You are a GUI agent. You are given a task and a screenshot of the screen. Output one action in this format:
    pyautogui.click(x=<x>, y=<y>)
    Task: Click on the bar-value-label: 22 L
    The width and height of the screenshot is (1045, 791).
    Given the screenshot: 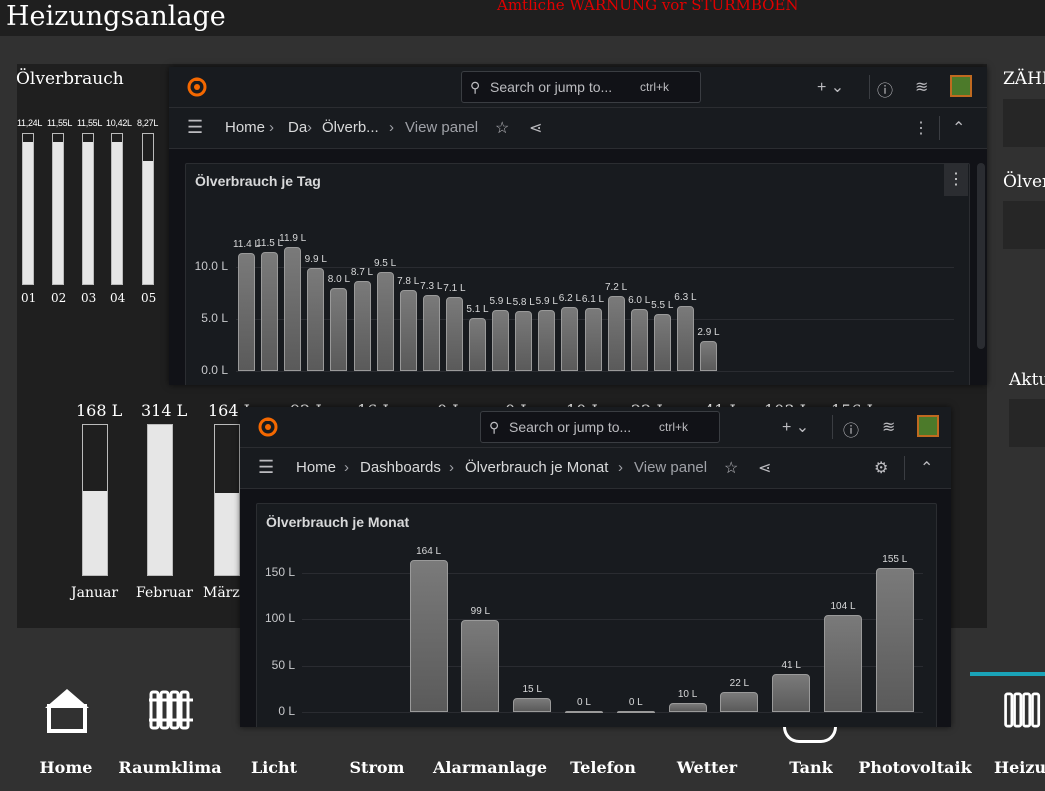 What is the action you would take?
    pyautogui.click(x=739, y=683)
    